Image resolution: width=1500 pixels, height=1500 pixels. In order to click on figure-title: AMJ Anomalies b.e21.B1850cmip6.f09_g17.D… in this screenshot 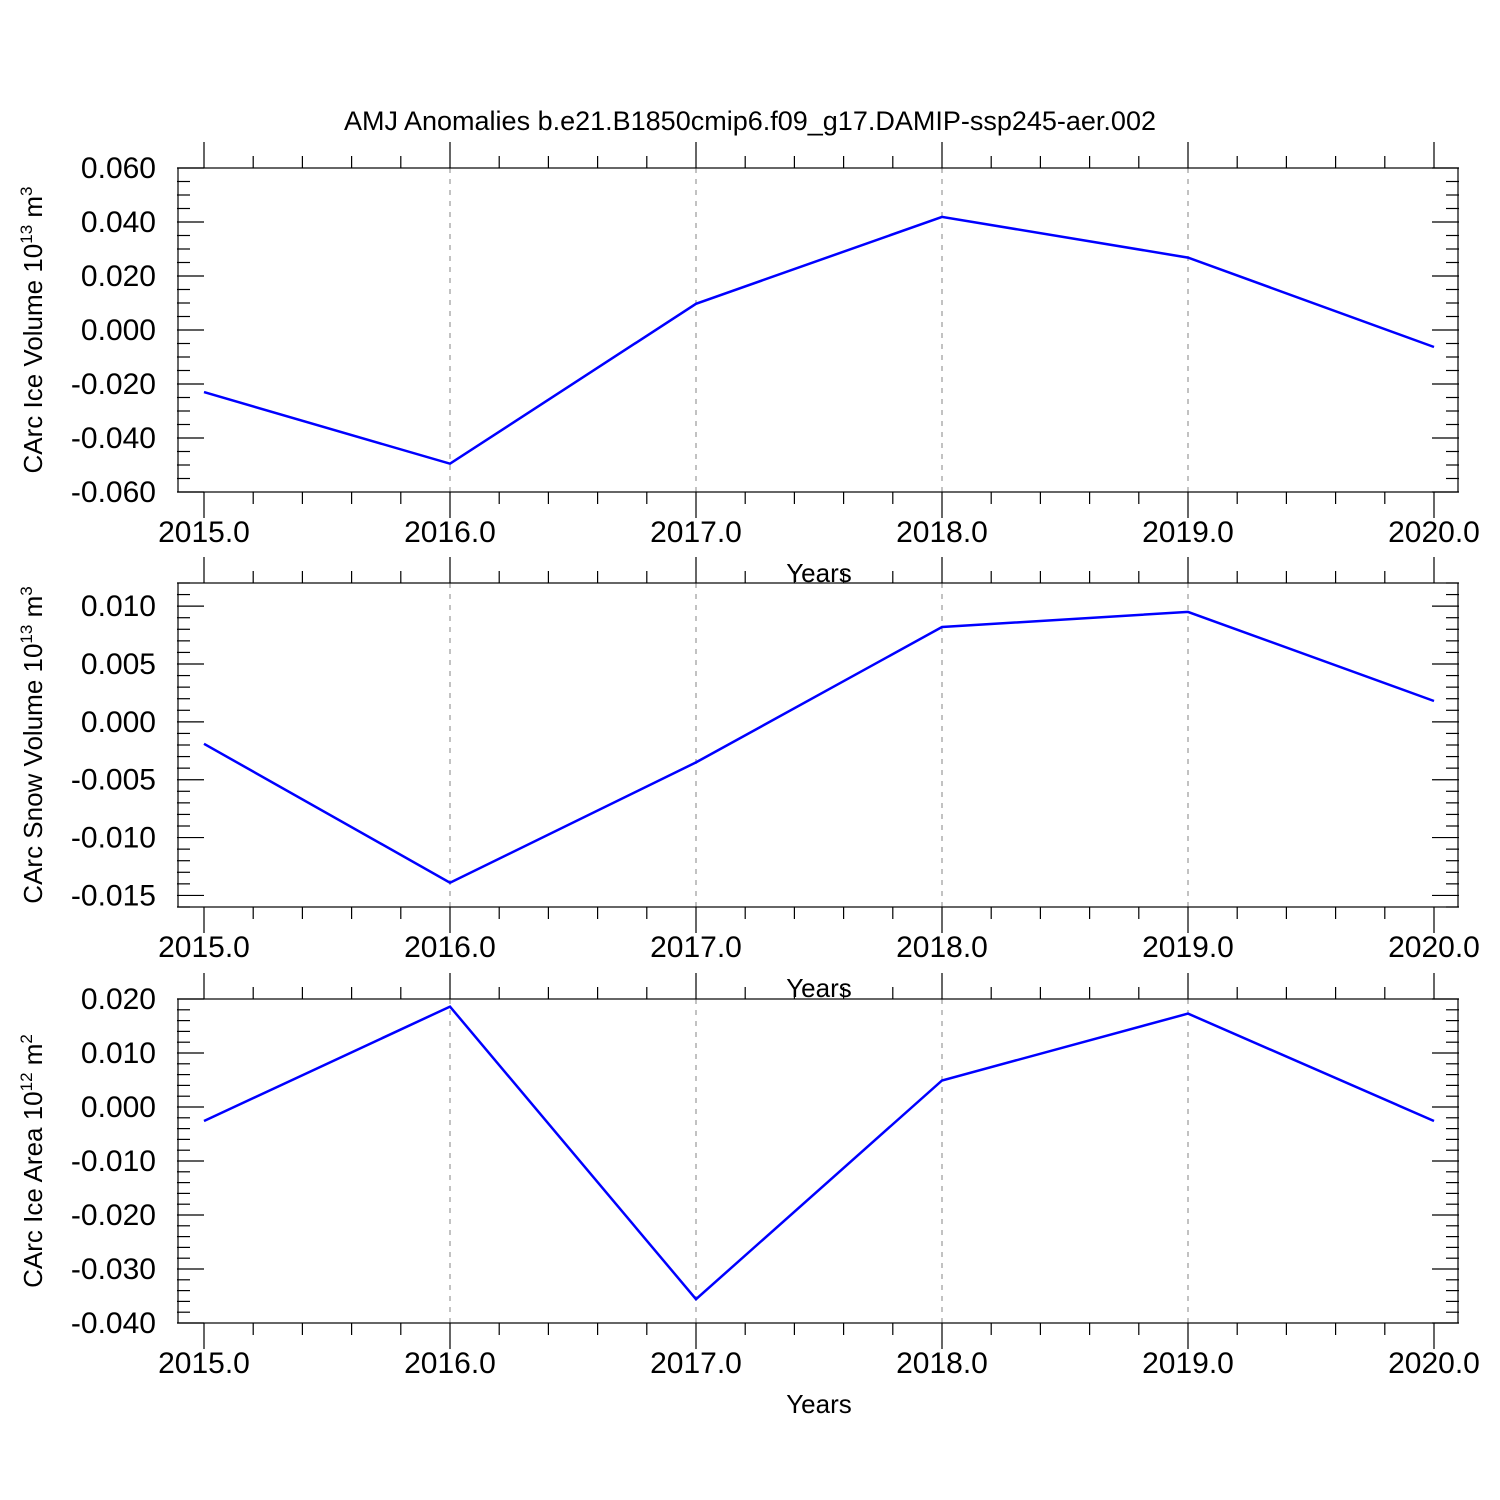, I will do `click(750, 121)`.